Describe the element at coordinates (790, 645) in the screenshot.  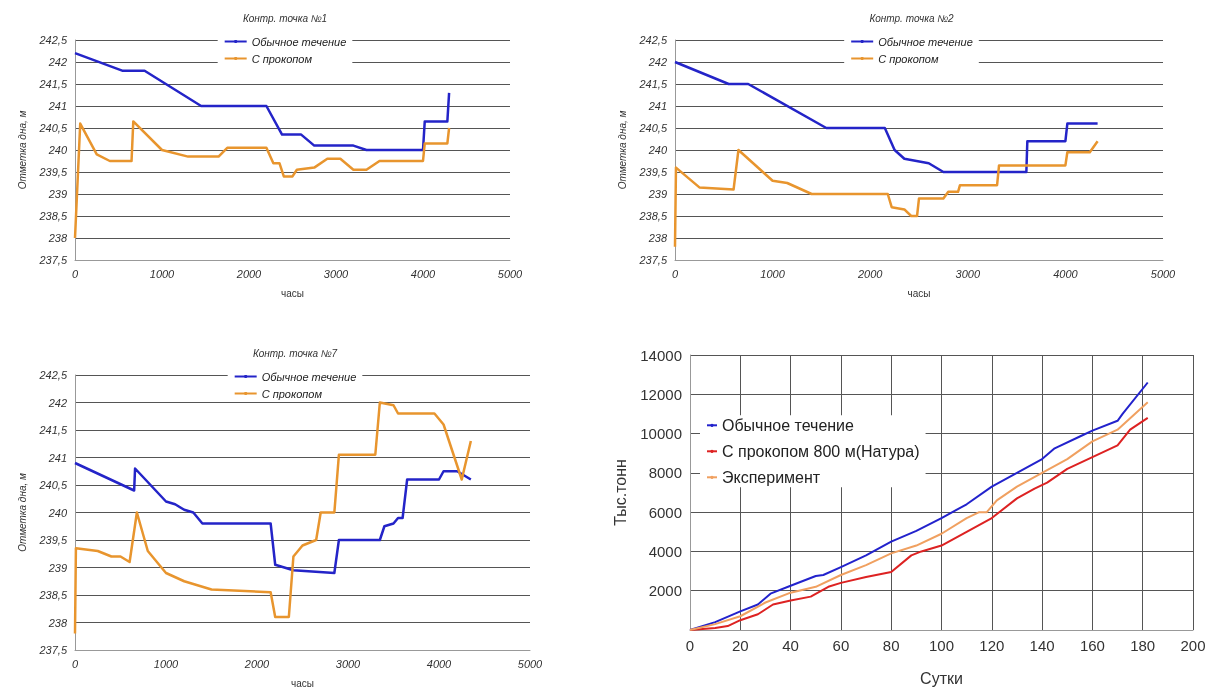
I see `x-tick-label: 40` at that location.